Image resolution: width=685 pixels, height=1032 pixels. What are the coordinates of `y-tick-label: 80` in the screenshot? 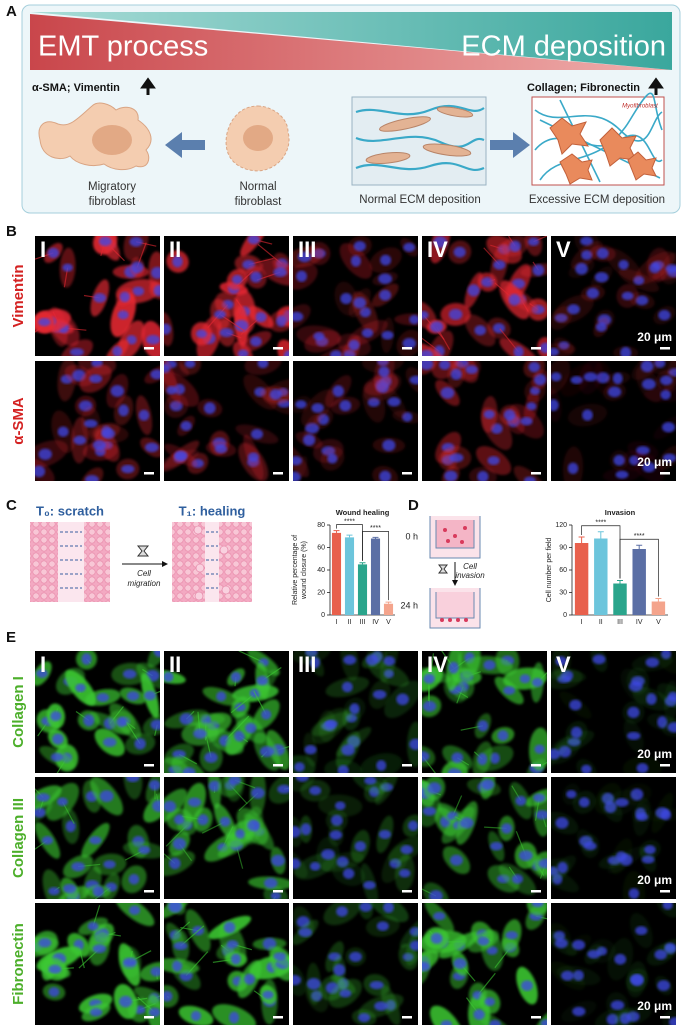 It's located at (321, 525).